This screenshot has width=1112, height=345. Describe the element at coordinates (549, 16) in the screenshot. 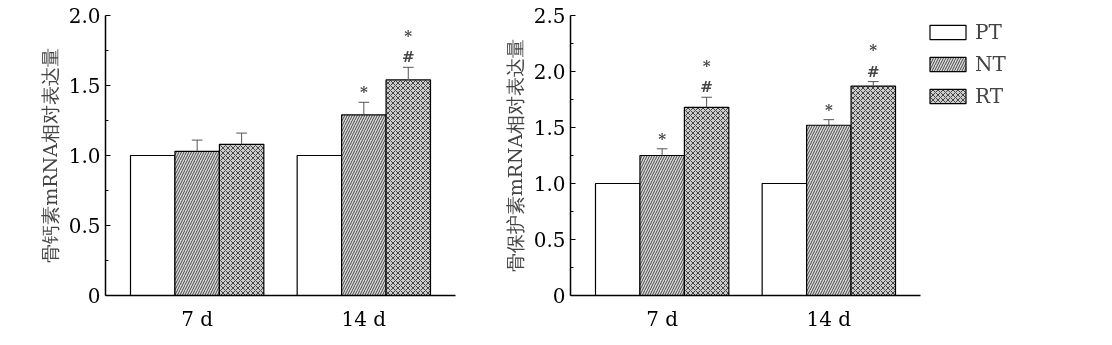

I see `y-tick-label: 2.5` at that location.